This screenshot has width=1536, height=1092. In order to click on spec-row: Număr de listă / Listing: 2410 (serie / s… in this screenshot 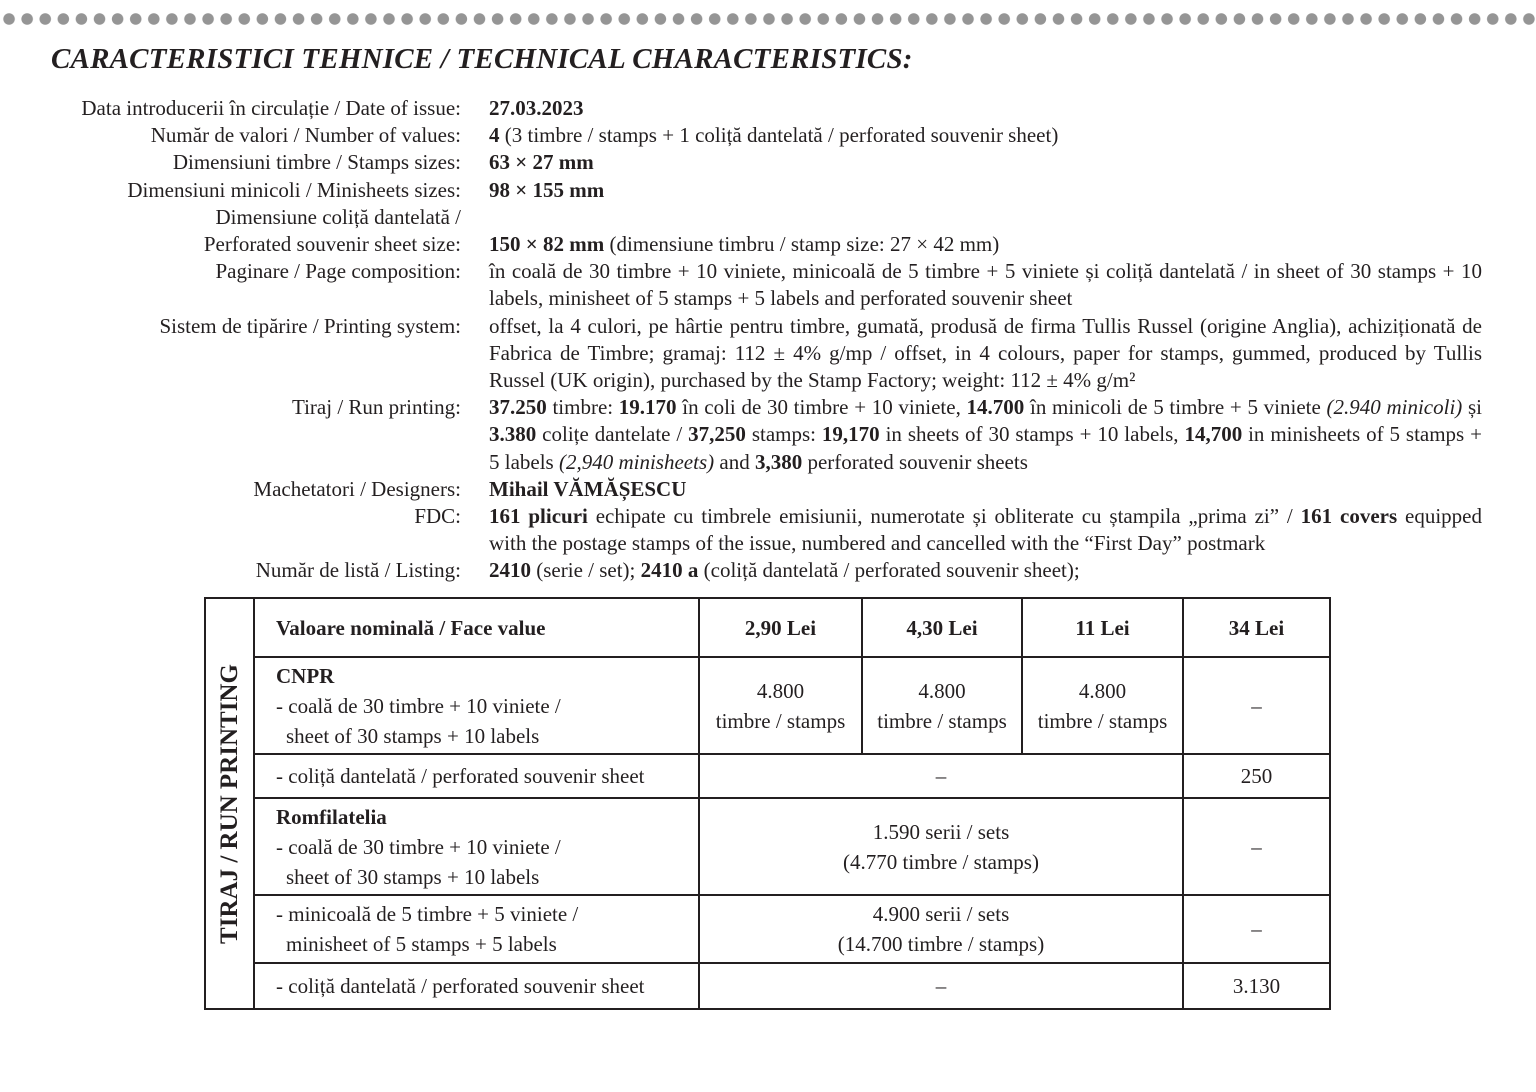, I will do `click(745, 570)`.